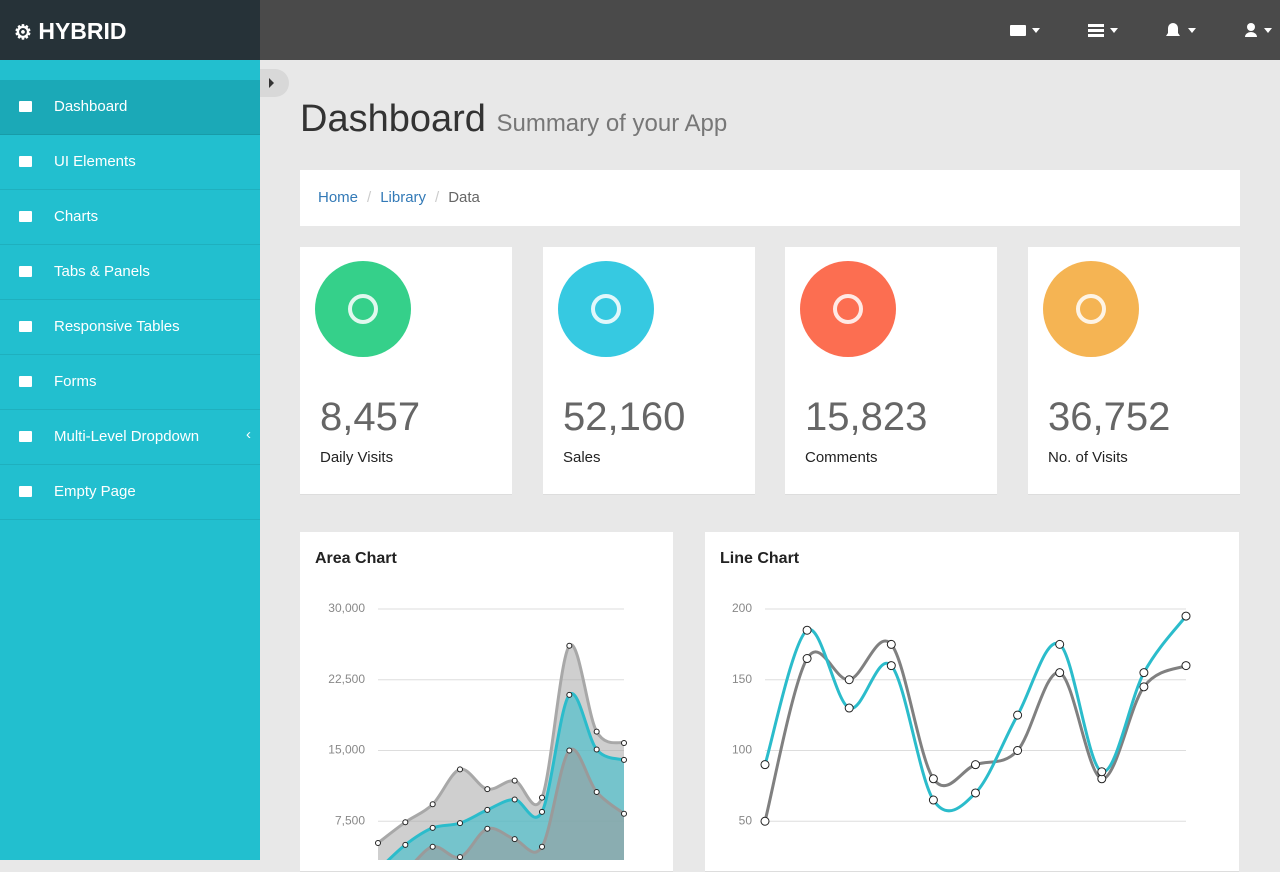 The width and height of the screenshot is (1280, 872). What do you see at coordinates (742, 750) in the screenshot?
I see `y-tick-label: 100` at bounding box center [742, 750].